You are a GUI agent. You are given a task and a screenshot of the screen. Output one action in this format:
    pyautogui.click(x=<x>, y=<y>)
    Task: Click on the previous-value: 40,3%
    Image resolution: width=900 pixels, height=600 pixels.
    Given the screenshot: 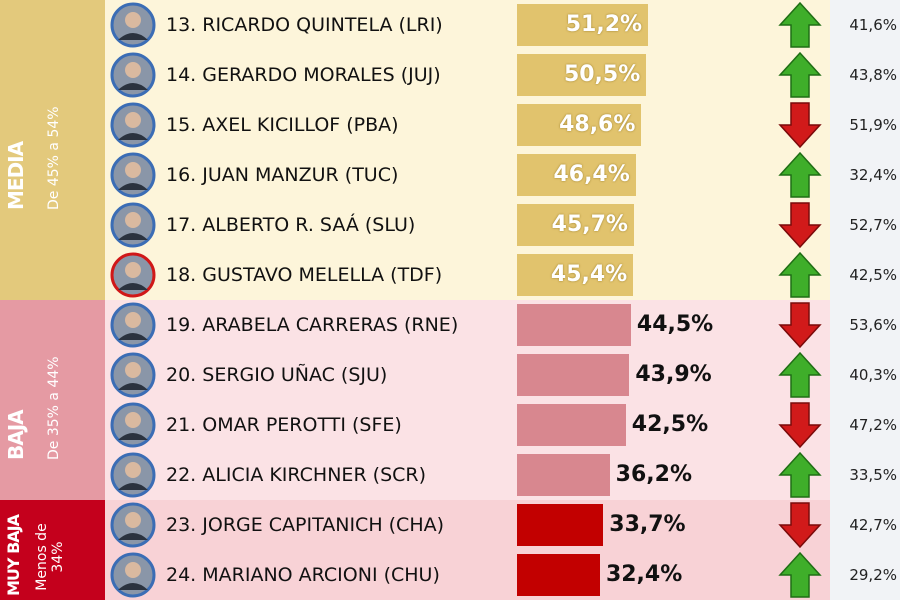 What is the action you would take?
    pyautogui.click(x=873, y=375)
    